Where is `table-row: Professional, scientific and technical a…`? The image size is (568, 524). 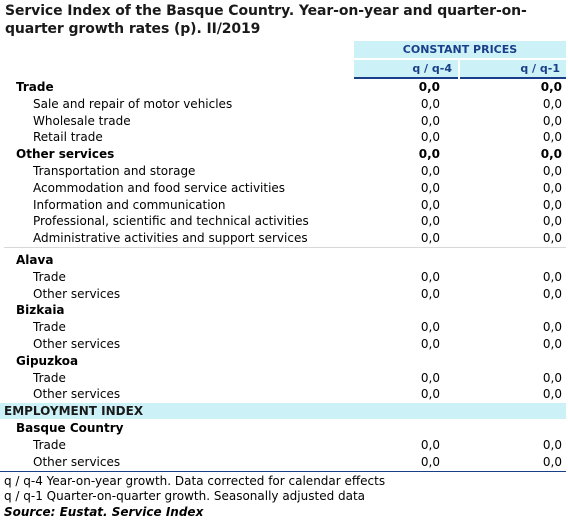 table-row: Professional, scientific and technical a… is located at coordinates (285, 221).